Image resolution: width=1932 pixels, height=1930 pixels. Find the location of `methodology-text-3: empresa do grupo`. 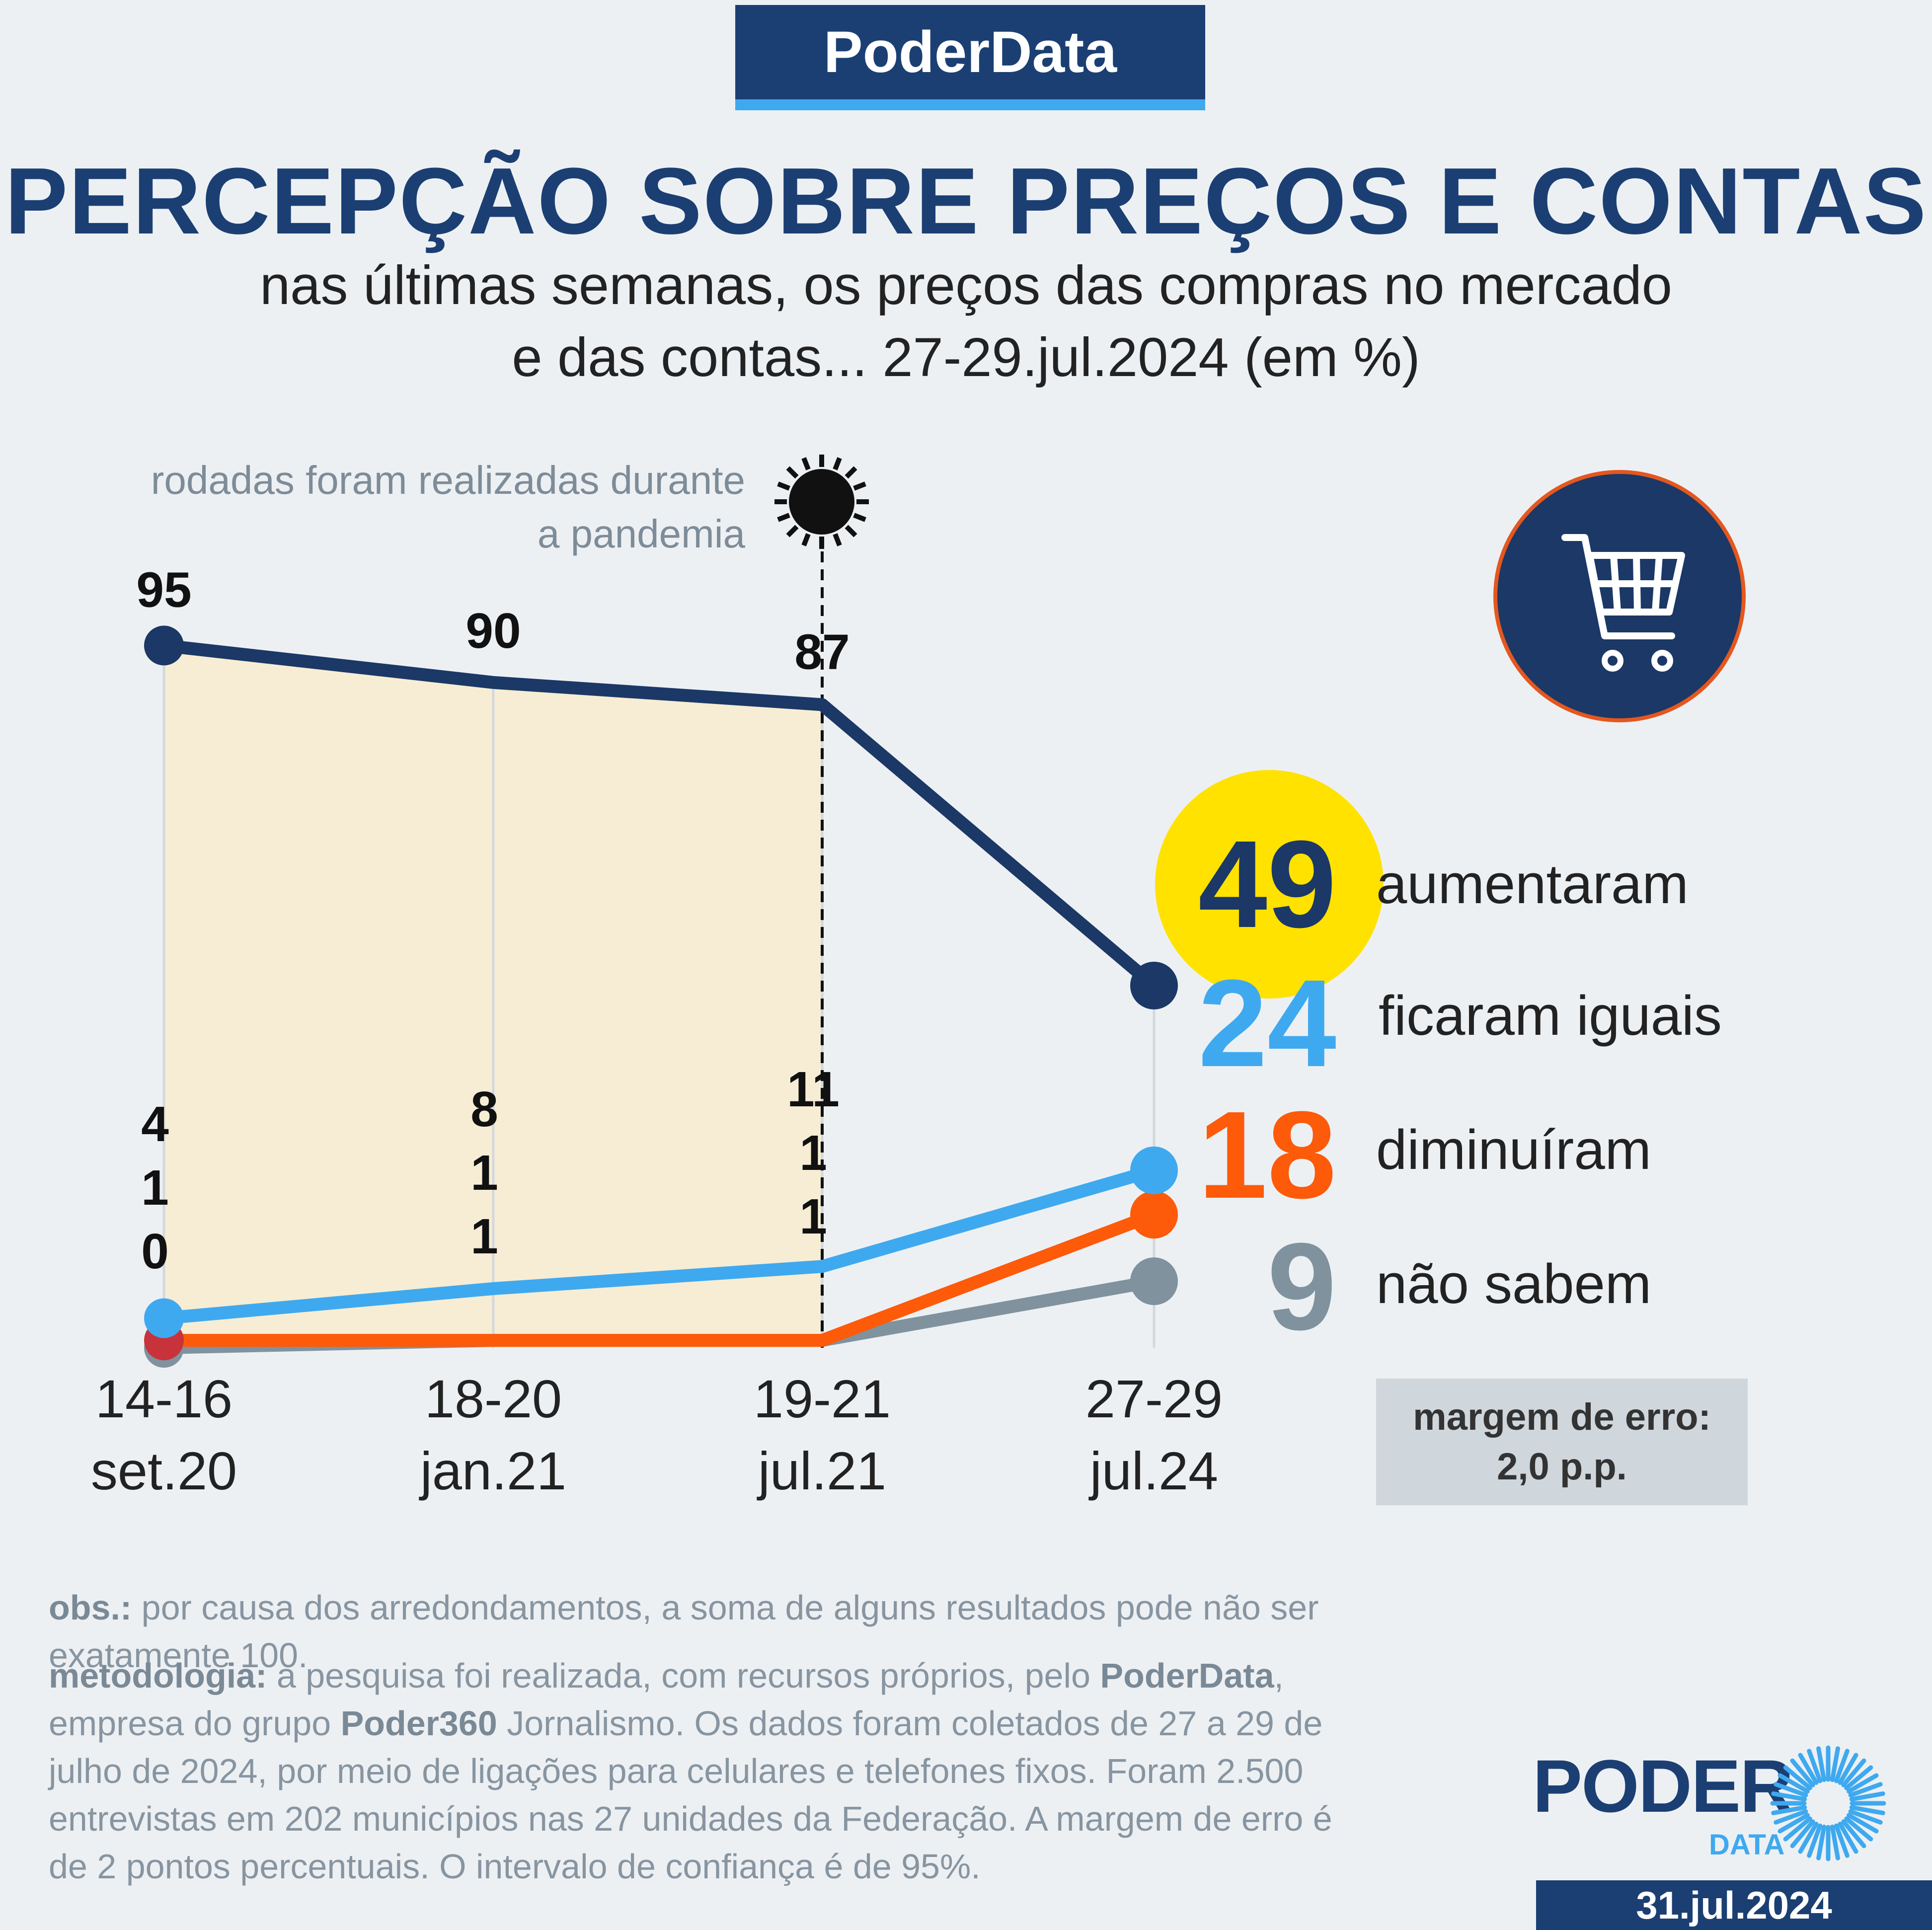

methodology-text-3: empresa do grupo is located at coordinates (195, 1724).